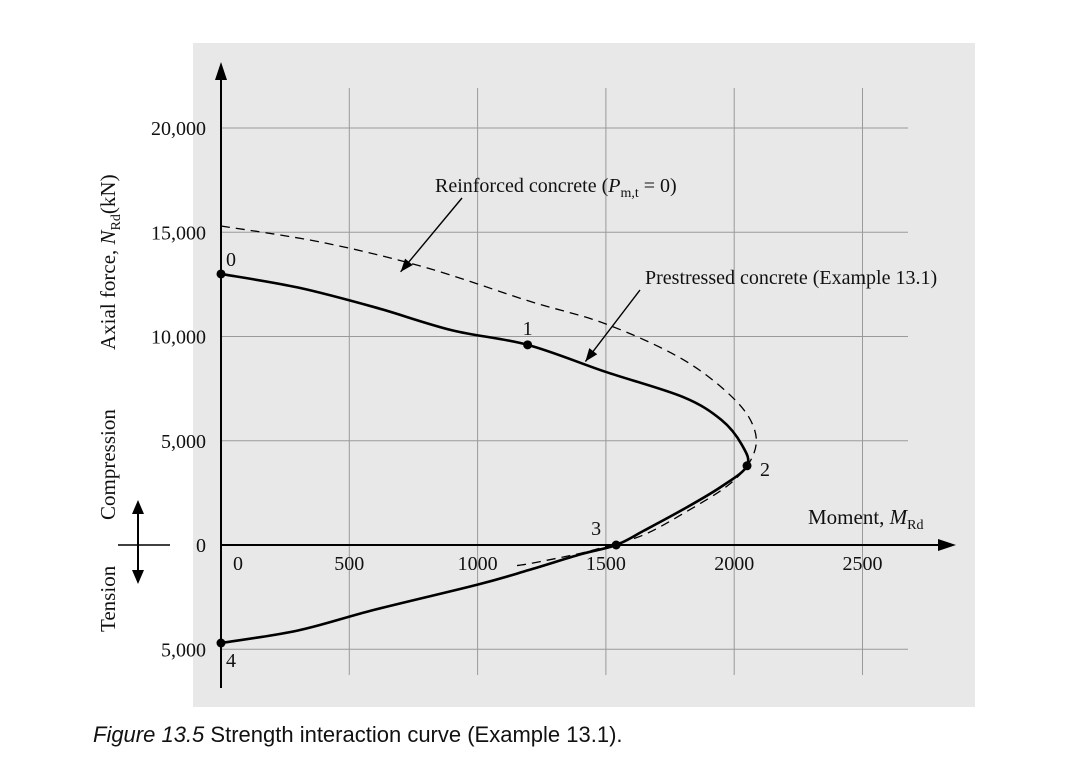  What do you see at coordinates (947, 545) in the screenshot?
I see `x-axis-arrow` at bounding box center [947, 545].